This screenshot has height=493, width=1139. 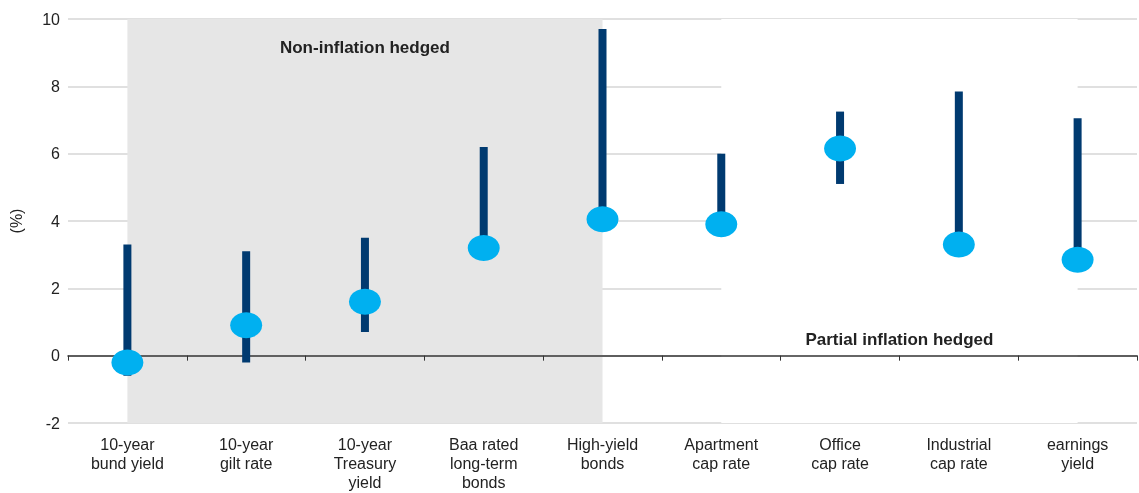 I want to click on x-tick-label: Apartment cap rate, so click(x=721, y=454).